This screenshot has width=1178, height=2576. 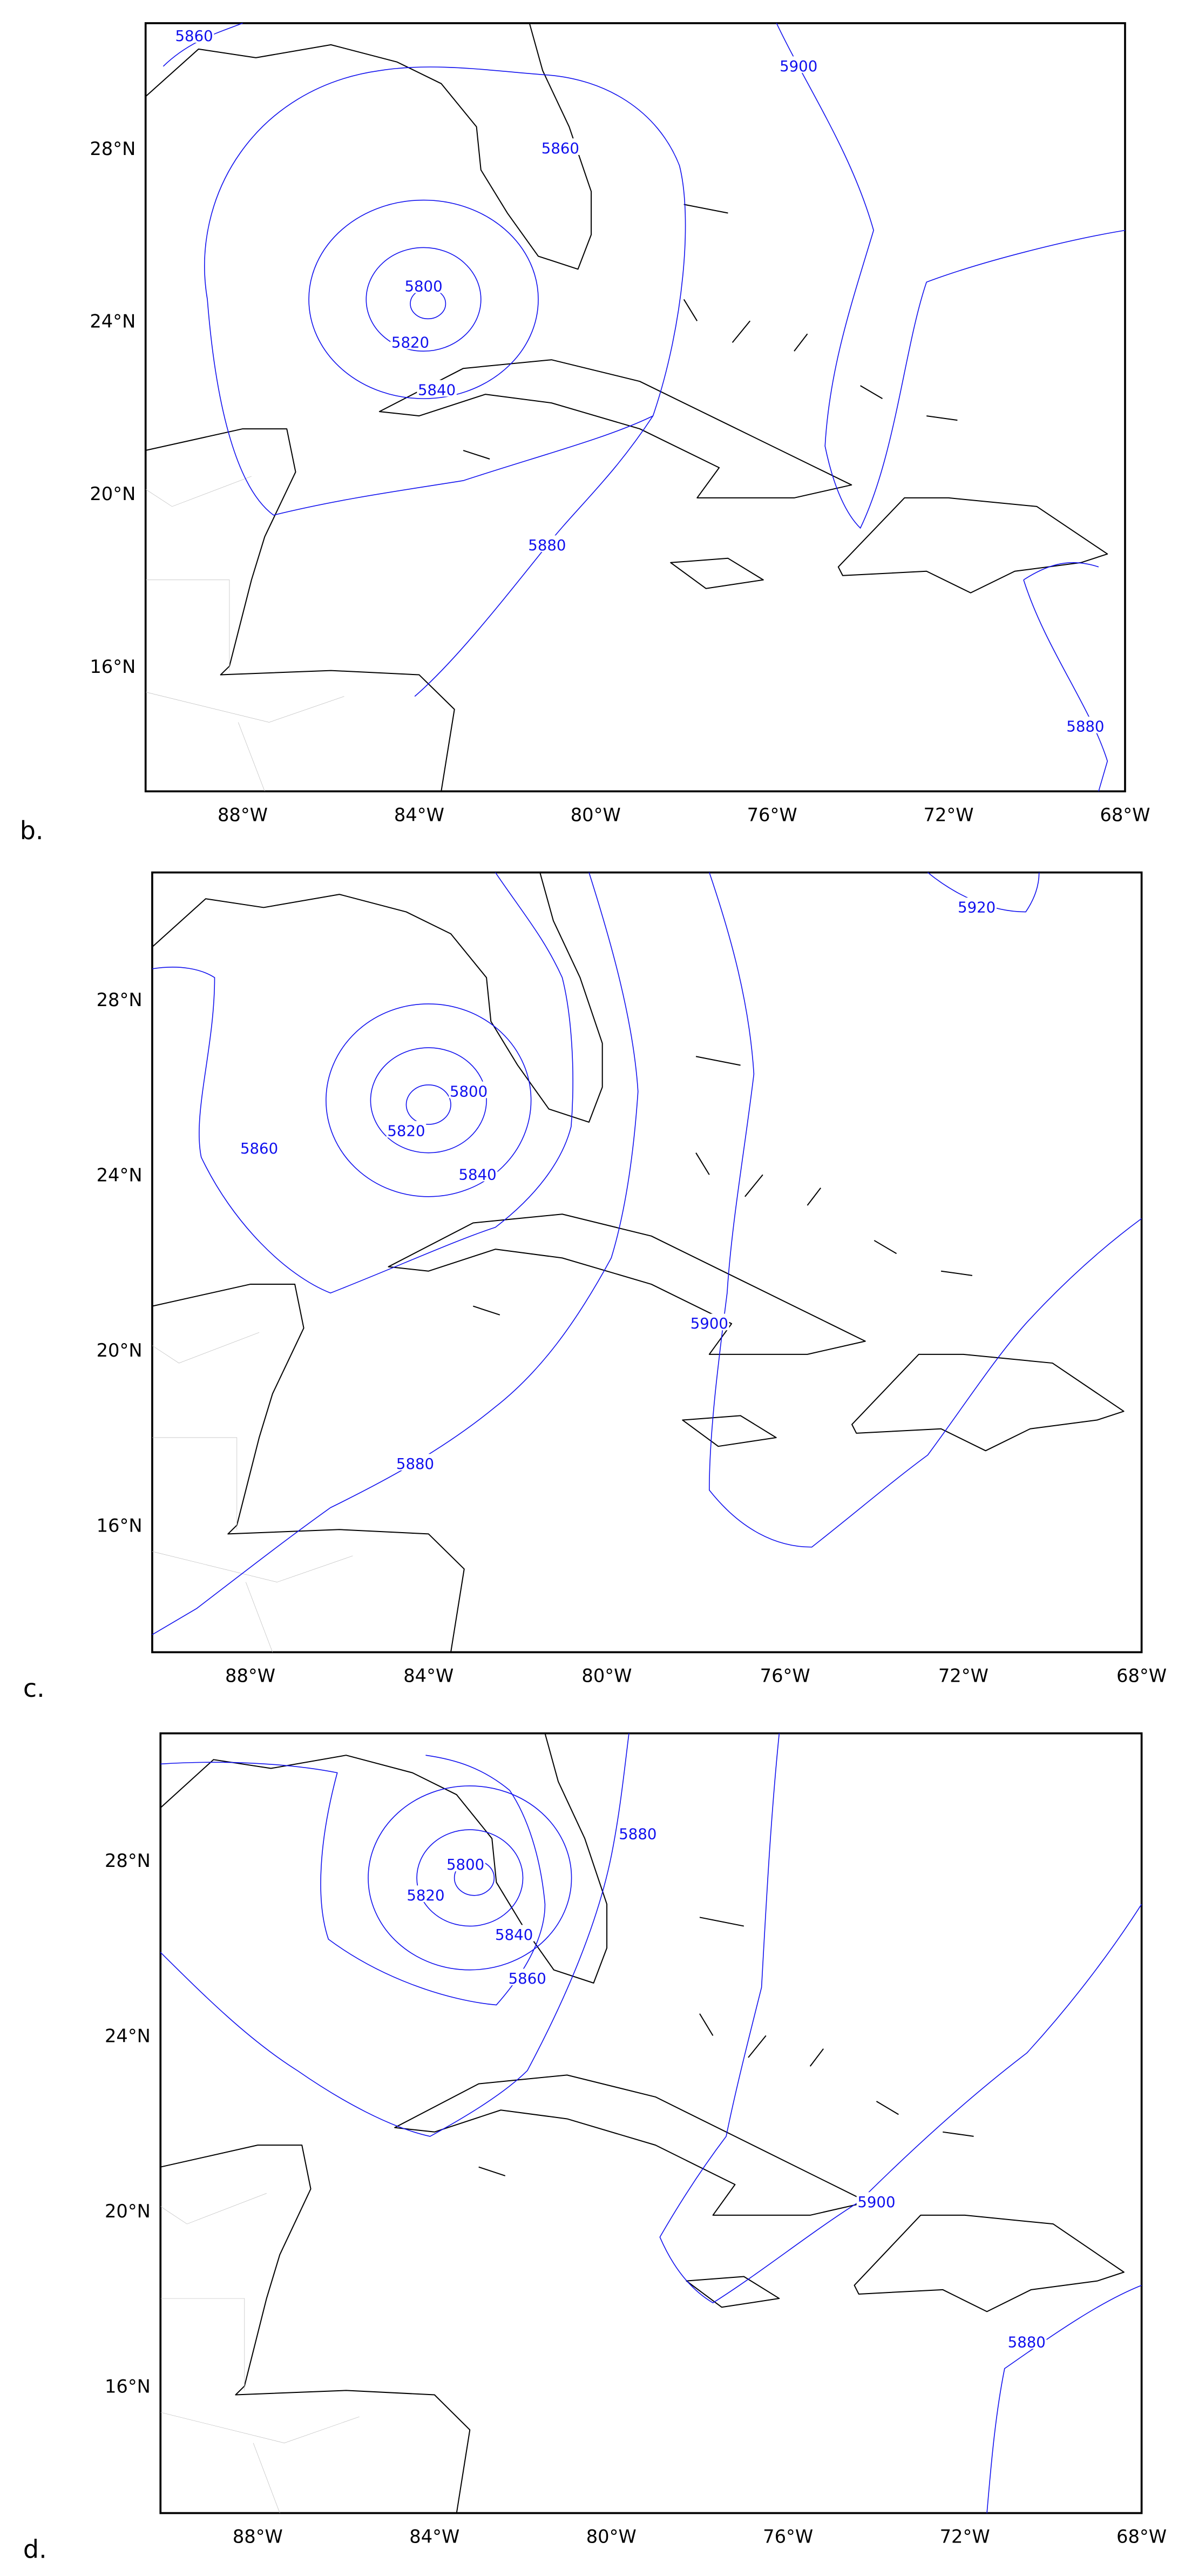 I want to click on panel-label: c., so click(x=34, y=1688).